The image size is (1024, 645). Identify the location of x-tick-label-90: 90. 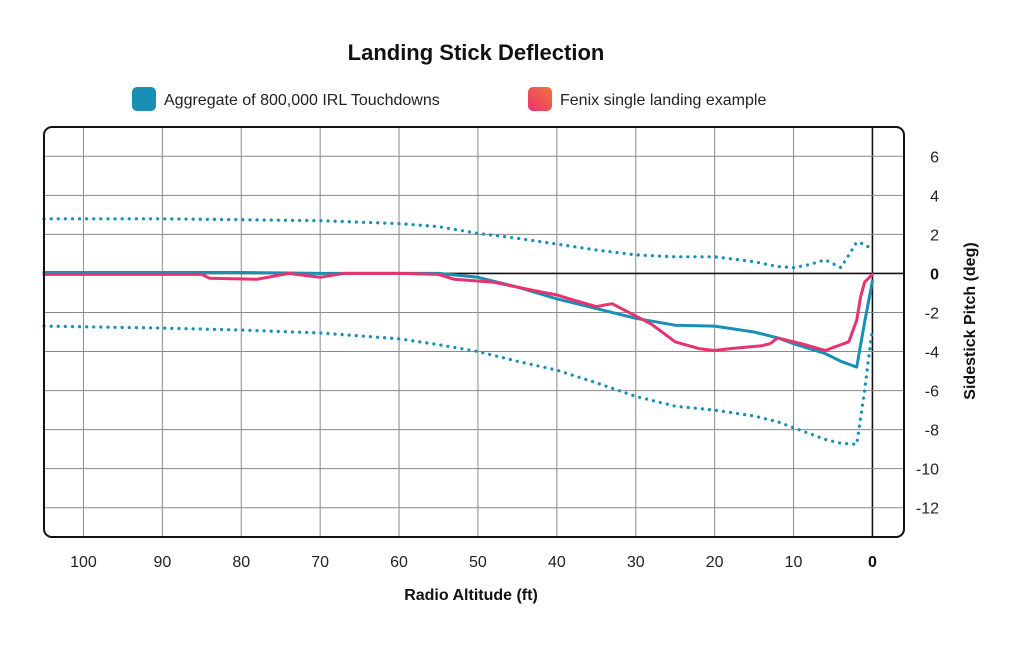
(162, 562).